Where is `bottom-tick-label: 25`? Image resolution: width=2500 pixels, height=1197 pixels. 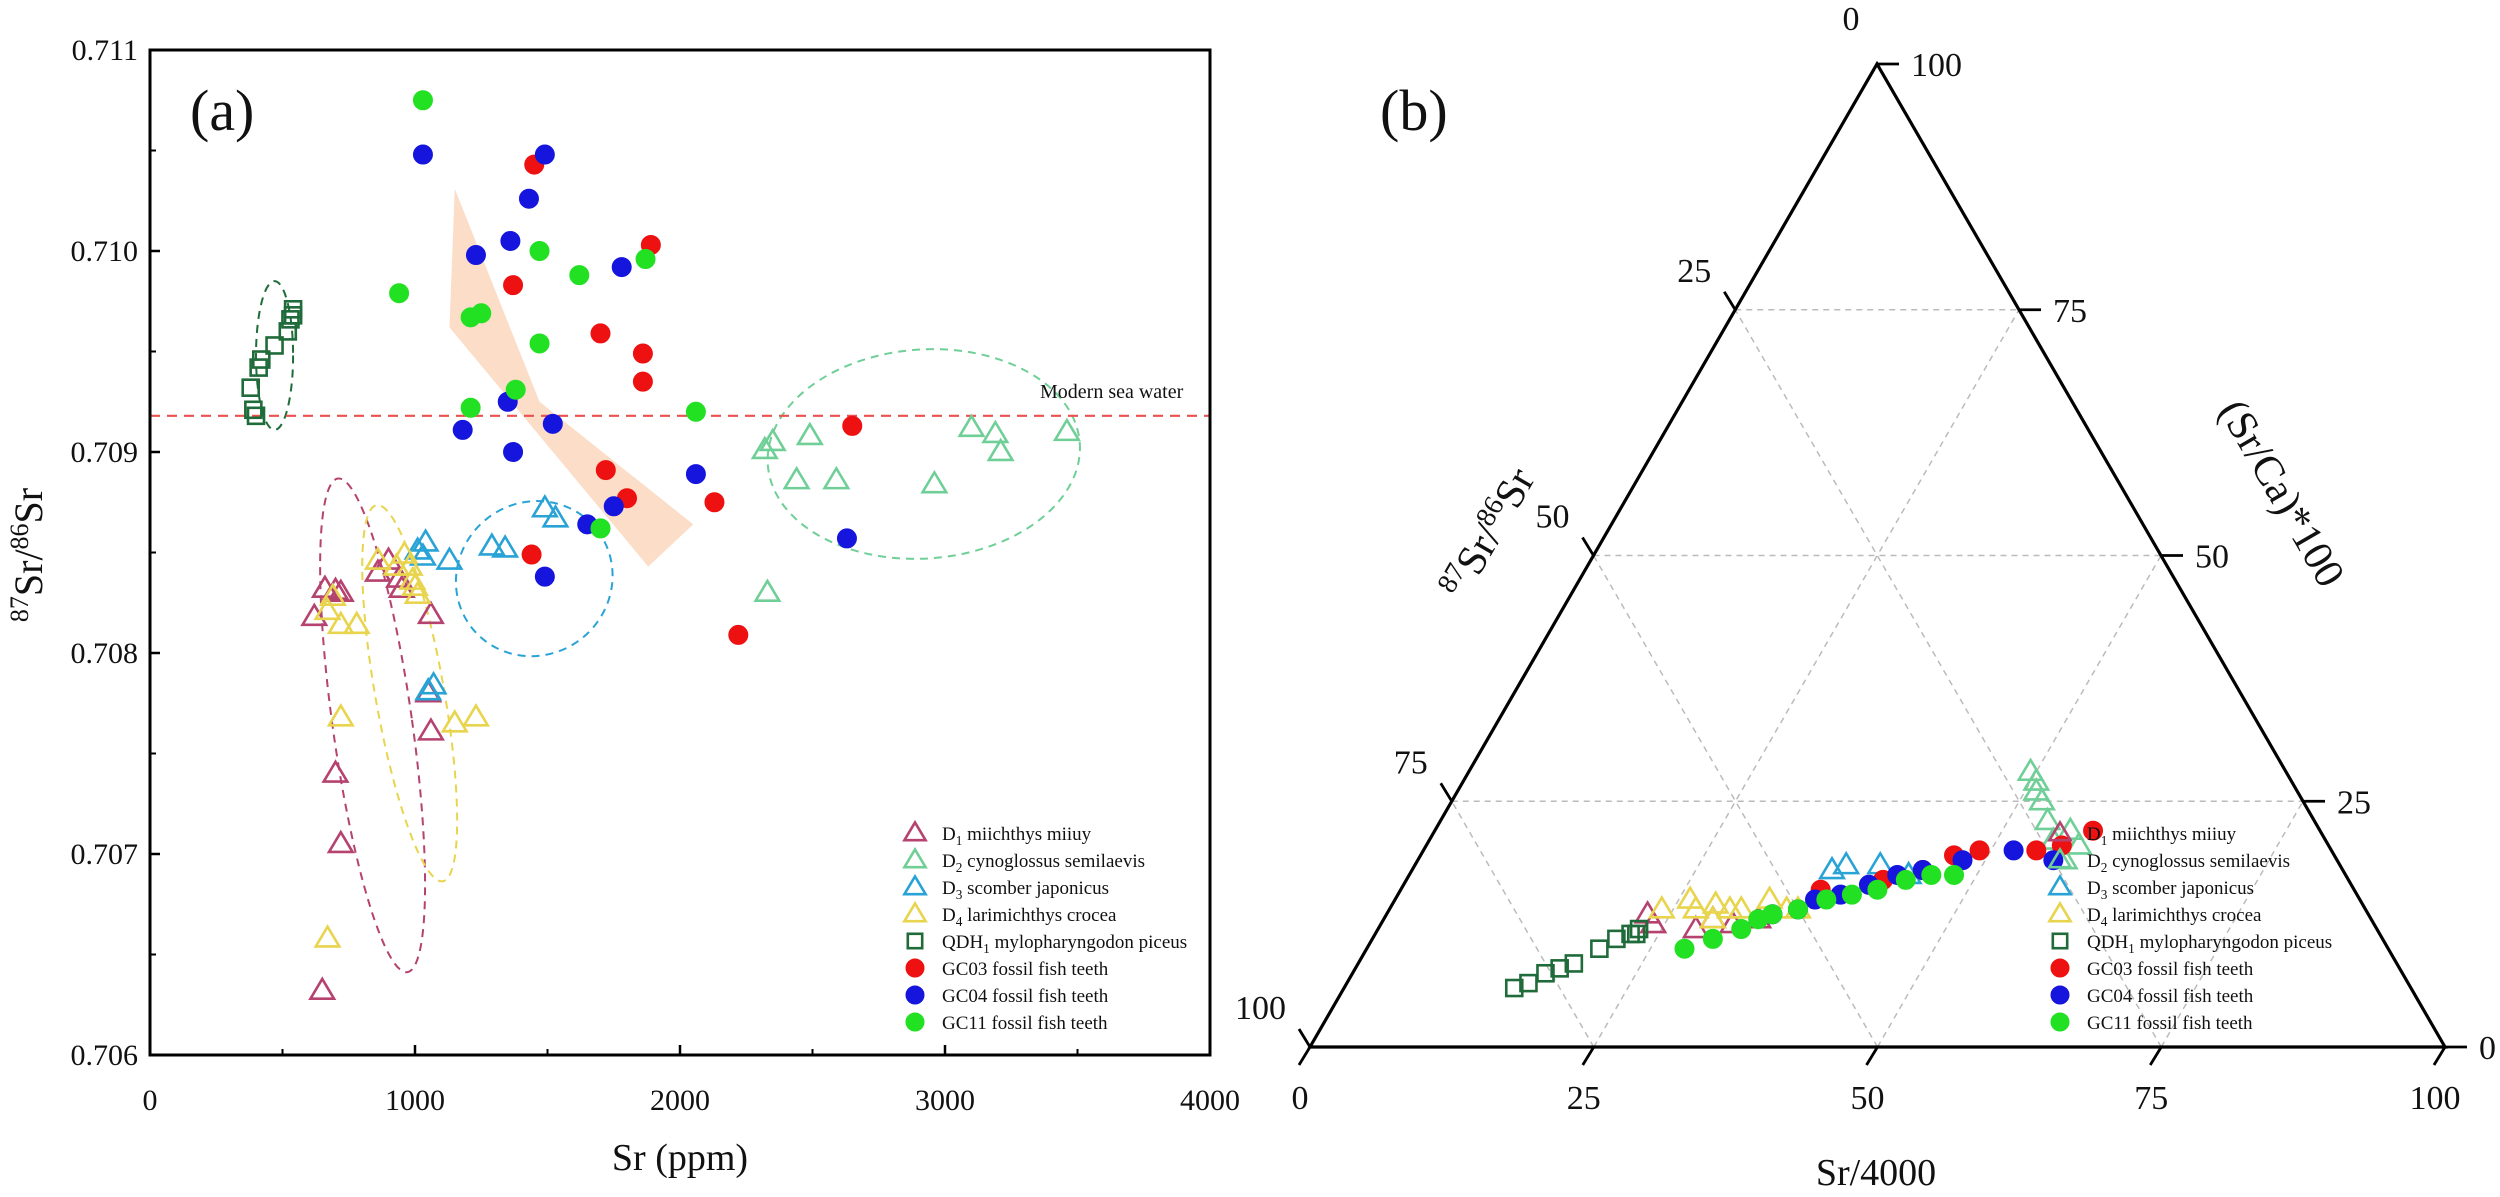
bottom-tick-label: 25 is located at coordinates (1584, 1098).